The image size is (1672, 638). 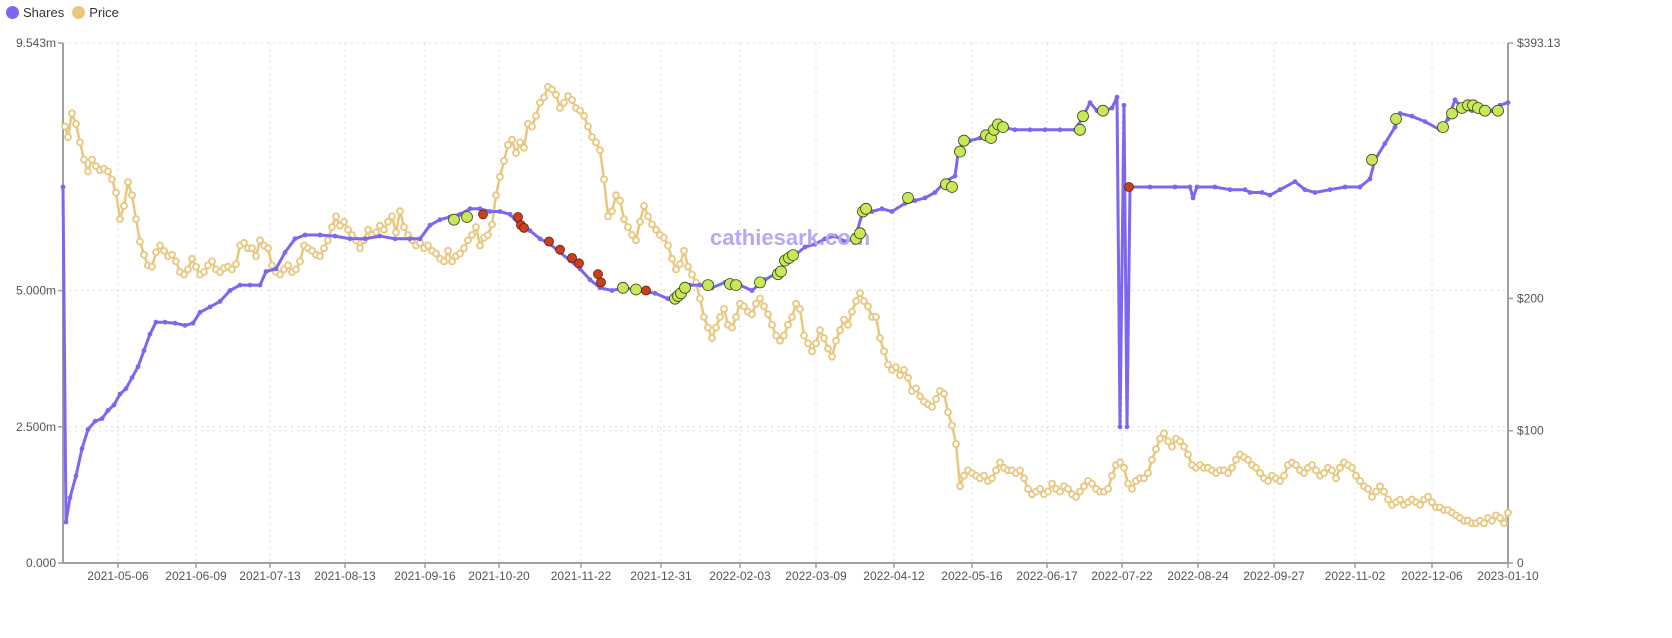 What do you see at coordinates (39, 303) in the screenshot?
I see `left-axis-ticks: 9.543m 5.000m 2.500m 0.000` at bounding box center [39, 303].